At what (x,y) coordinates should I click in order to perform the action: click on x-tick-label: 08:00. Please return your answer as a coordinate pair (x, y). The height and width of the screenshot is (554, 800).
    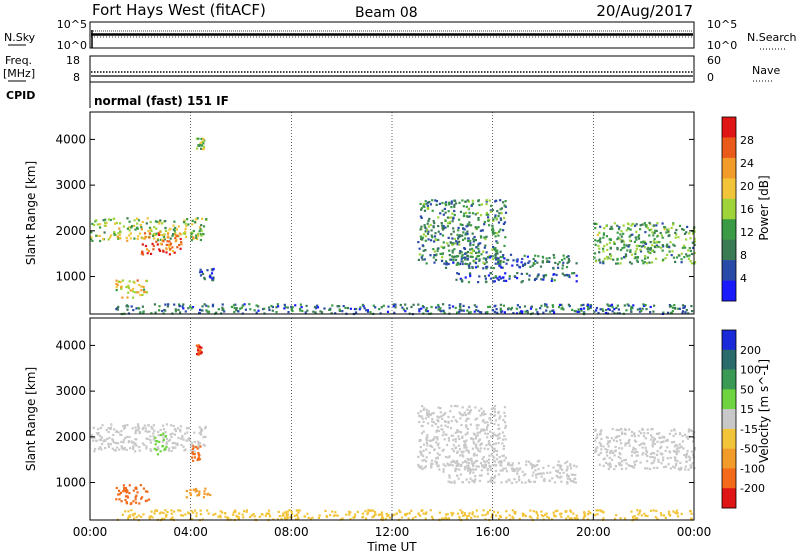
    Looking at the image, I should click on (291, 532).